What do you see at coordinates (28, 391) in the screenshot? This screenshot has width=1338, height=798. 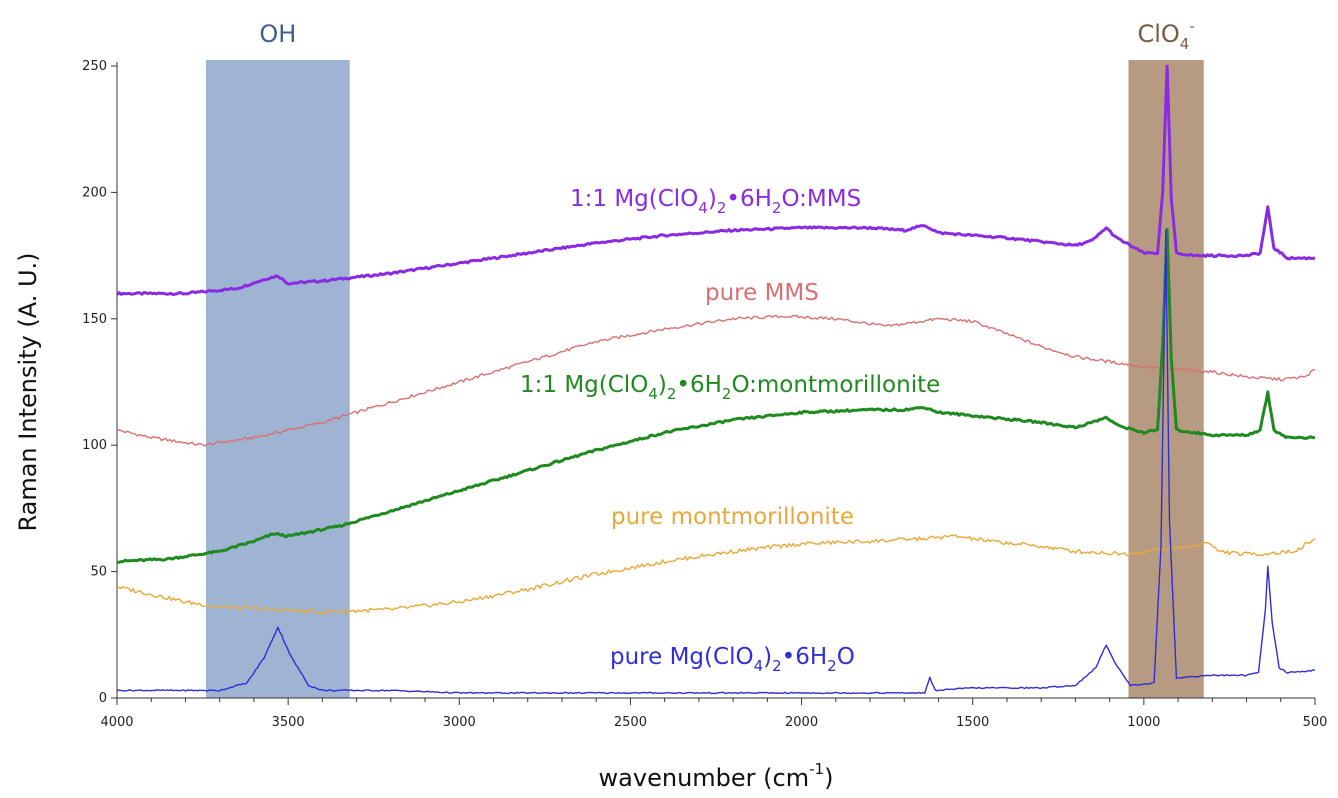 I see `y-axis-title: Raman Intensity (A. U.)` at bounding box center [28, 391].